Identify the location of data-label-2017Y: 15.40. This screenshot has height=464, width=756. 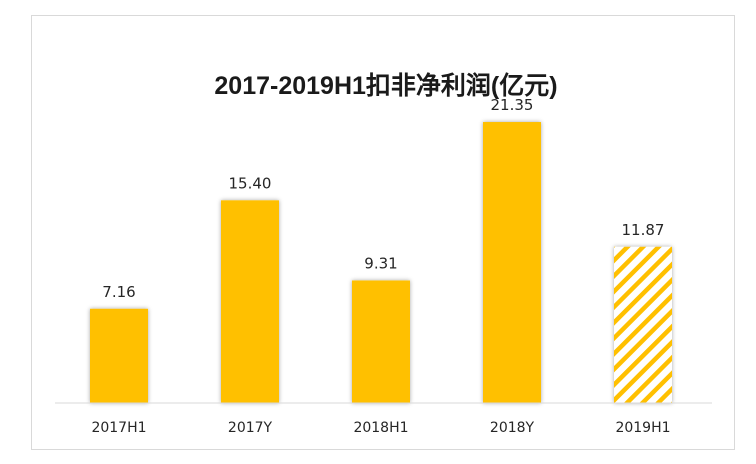
(250, 183).